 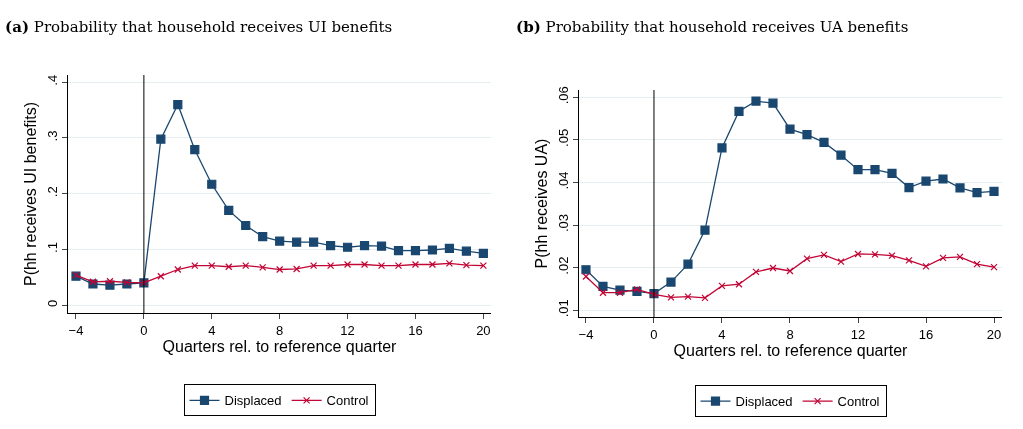 I want to click on y-tick-label: 0, so click(x=52, y=303).